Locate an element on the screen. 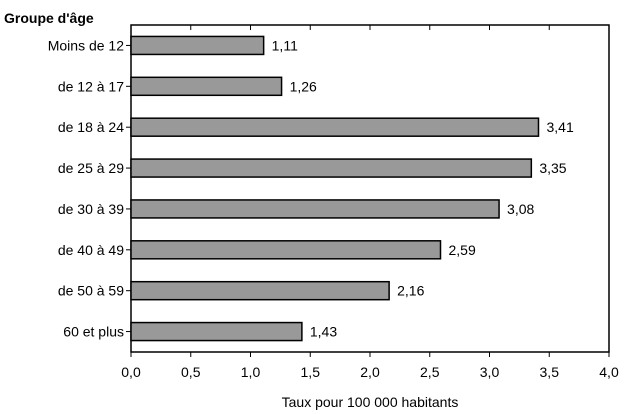 Image resolution: width=628 pixels, height=414 pixels. category-label: Moins de 12 is located at coordinates (86, 45).